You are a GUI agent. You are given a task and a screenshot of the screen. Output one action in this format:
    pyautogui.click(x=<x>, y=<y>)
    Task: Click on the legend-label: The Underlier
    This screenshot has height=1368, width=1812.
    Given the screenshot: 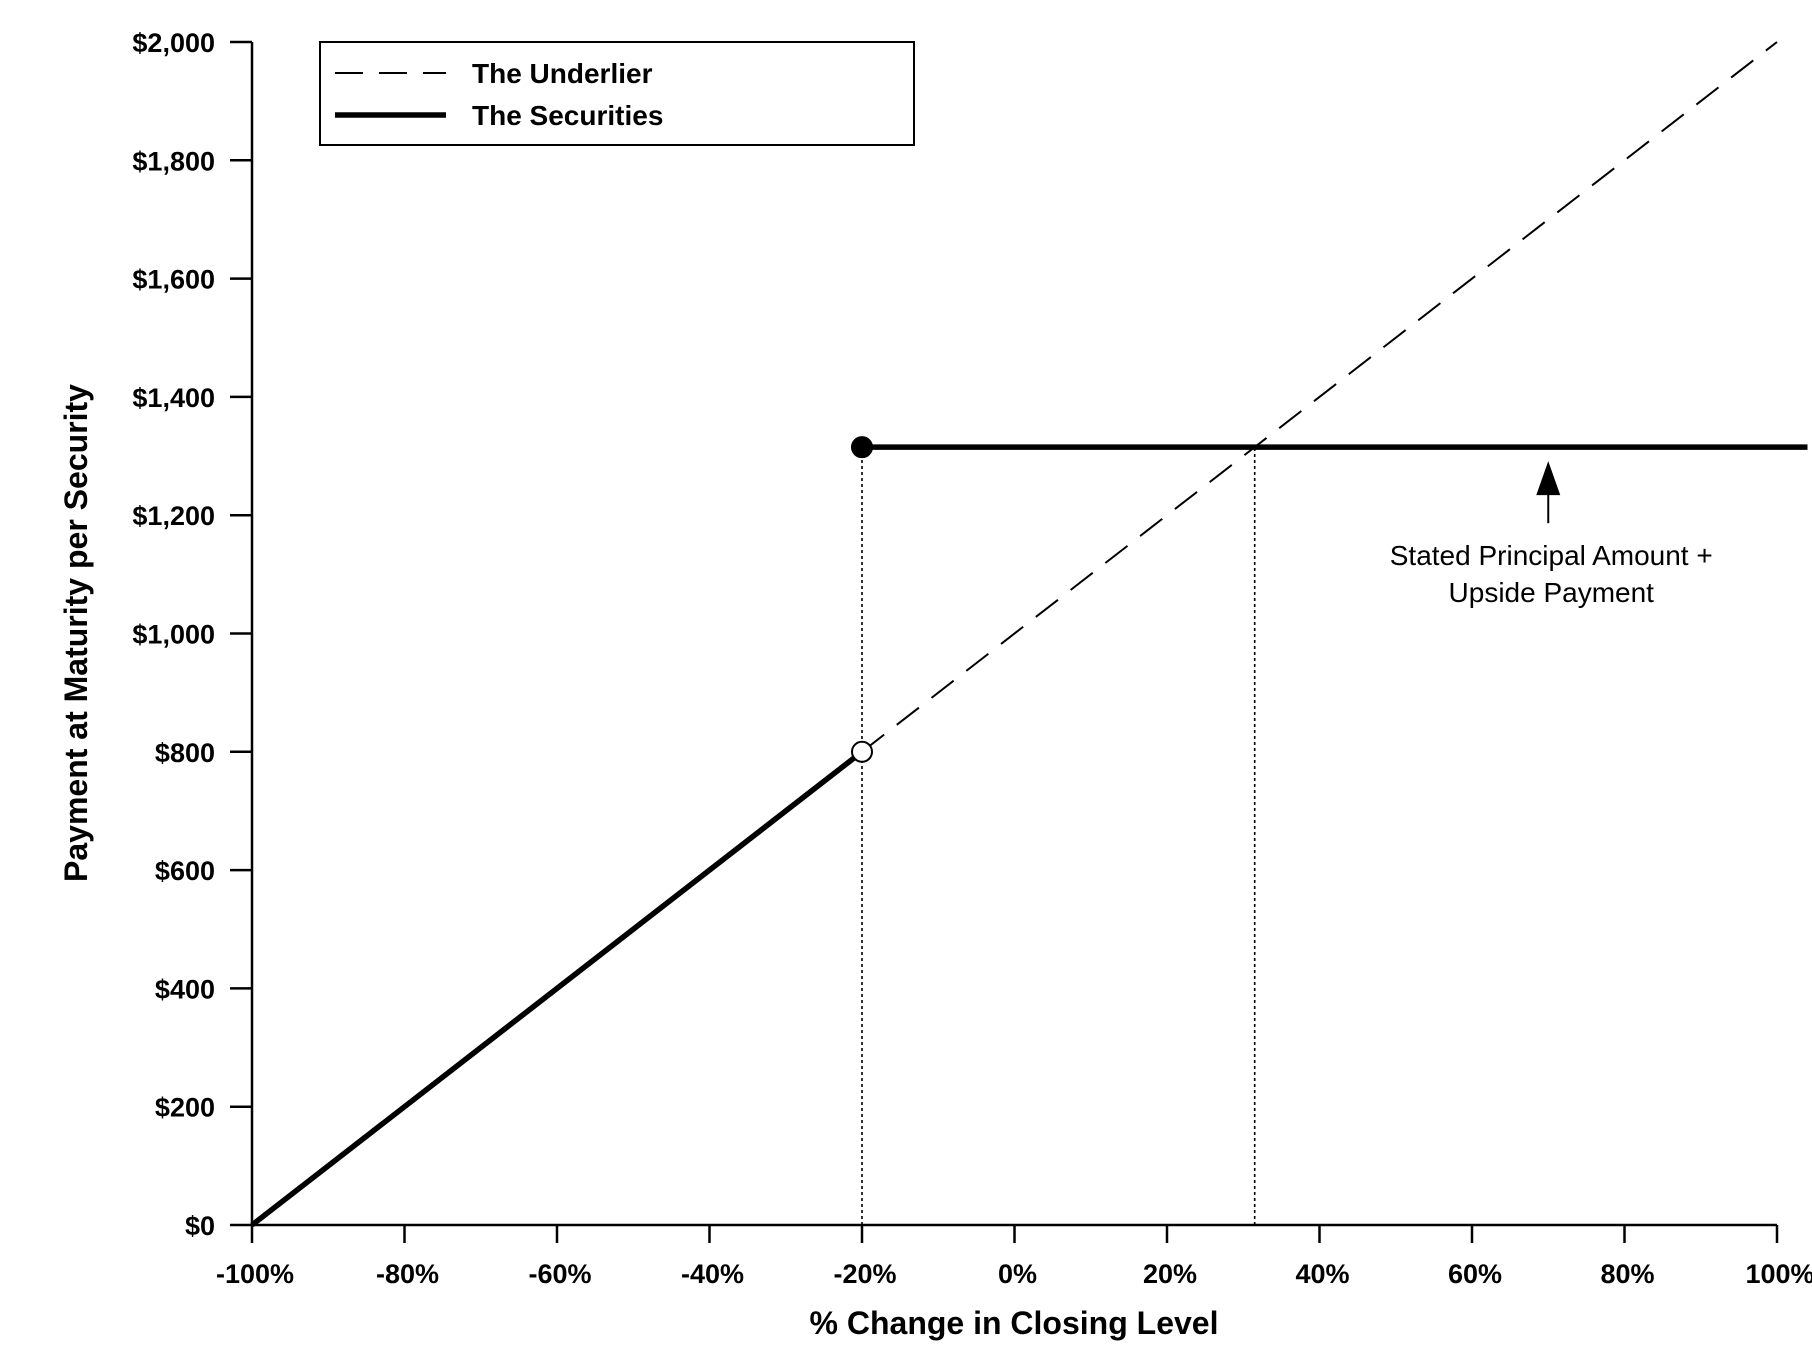 What is the action you would take?
    pyautogui.click(x=562, y=73)
    